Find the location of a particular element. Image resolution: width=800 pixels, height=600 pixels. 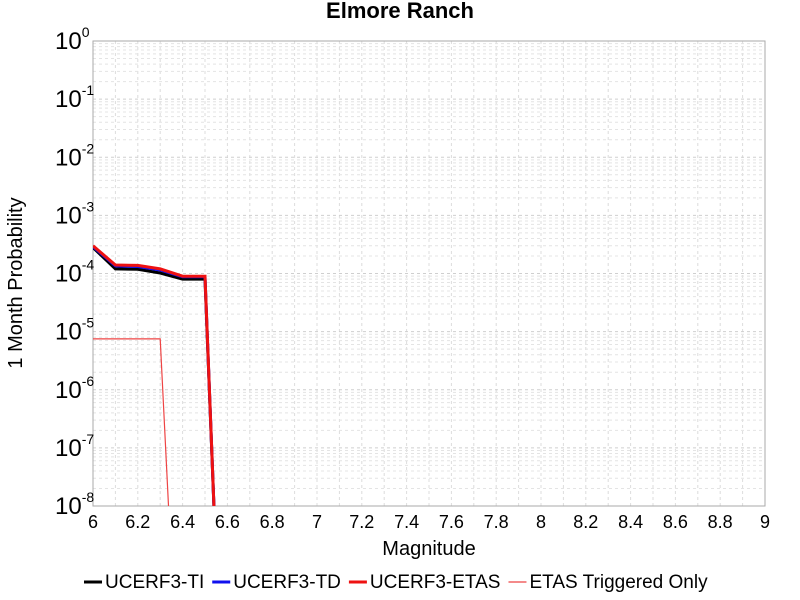

x-tick-label: 6.6 is located at coordinates (227, 522).